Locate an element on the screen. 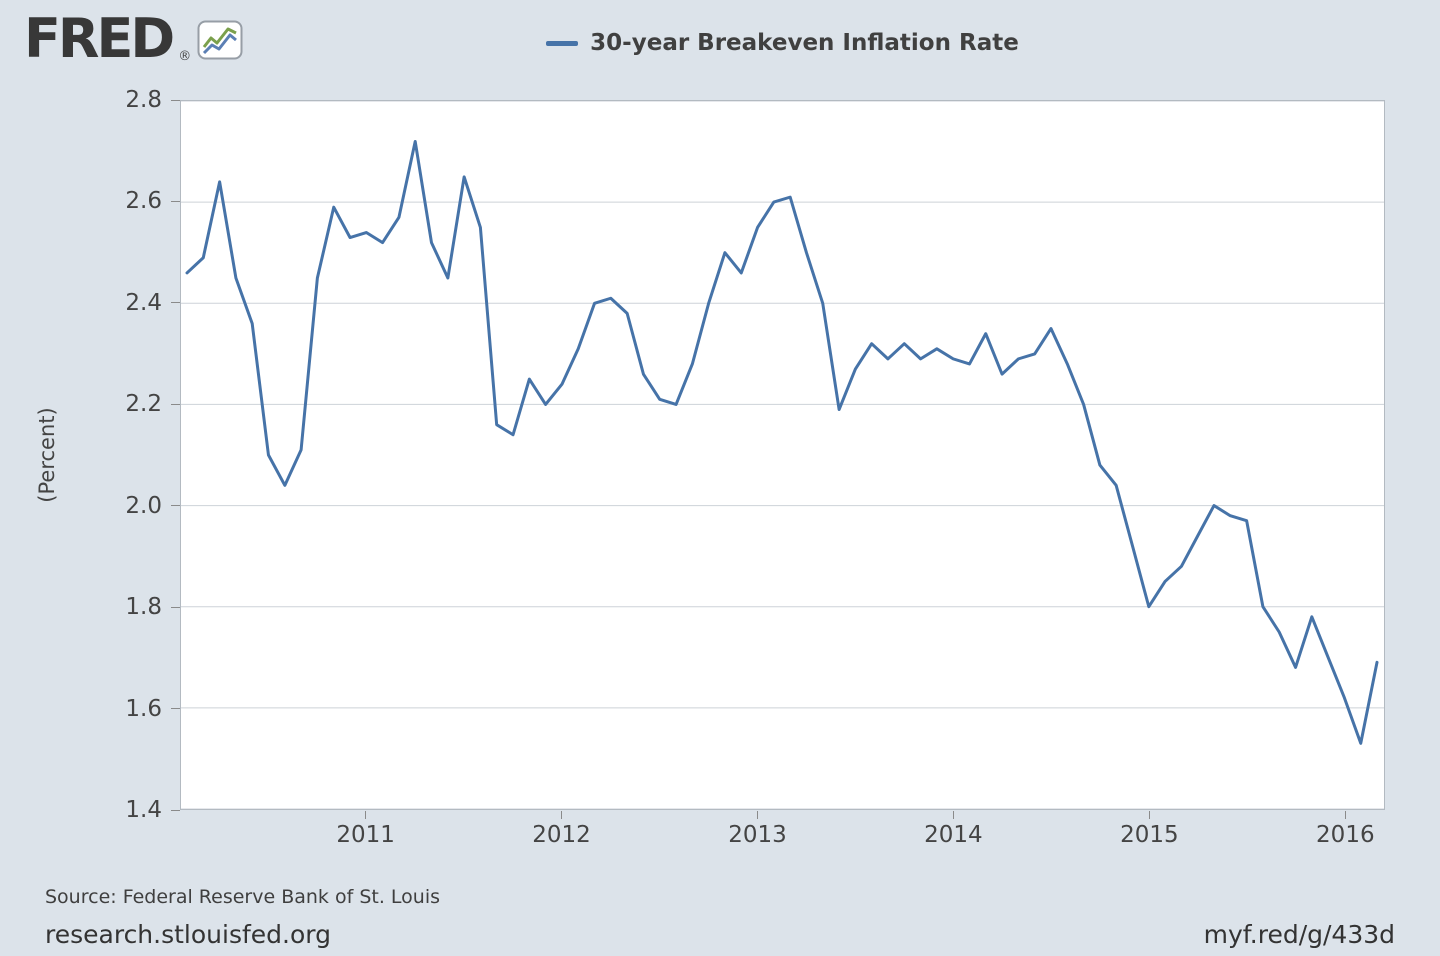  x-axis-tick-label: 2011 is located at coordinates (365, 835).